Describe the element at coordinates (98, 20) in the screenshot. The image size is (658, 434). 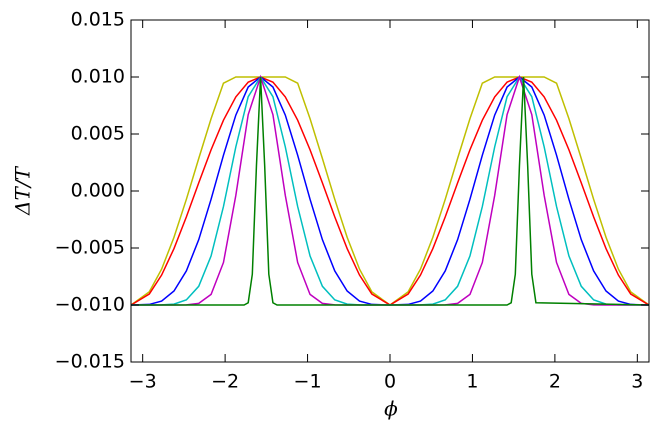
I see `y-tick-label: 0.015` at that location.